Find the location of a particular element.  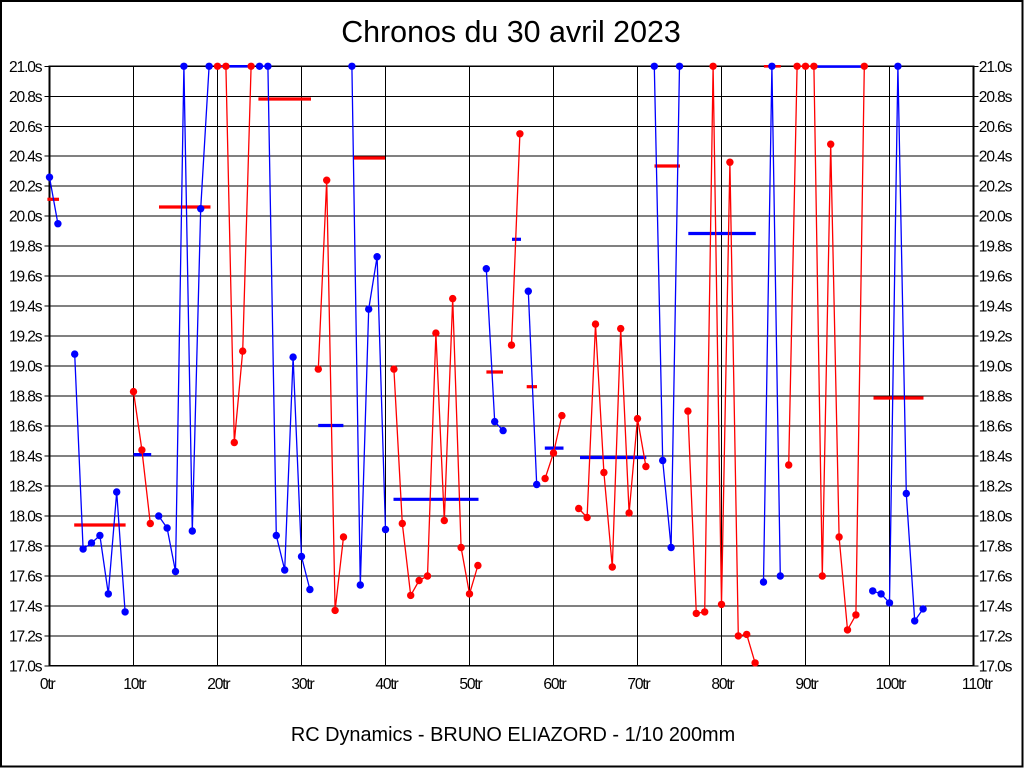

svg-text: Chronos du 30 avril 2023 is located at coordinates (511, 32).